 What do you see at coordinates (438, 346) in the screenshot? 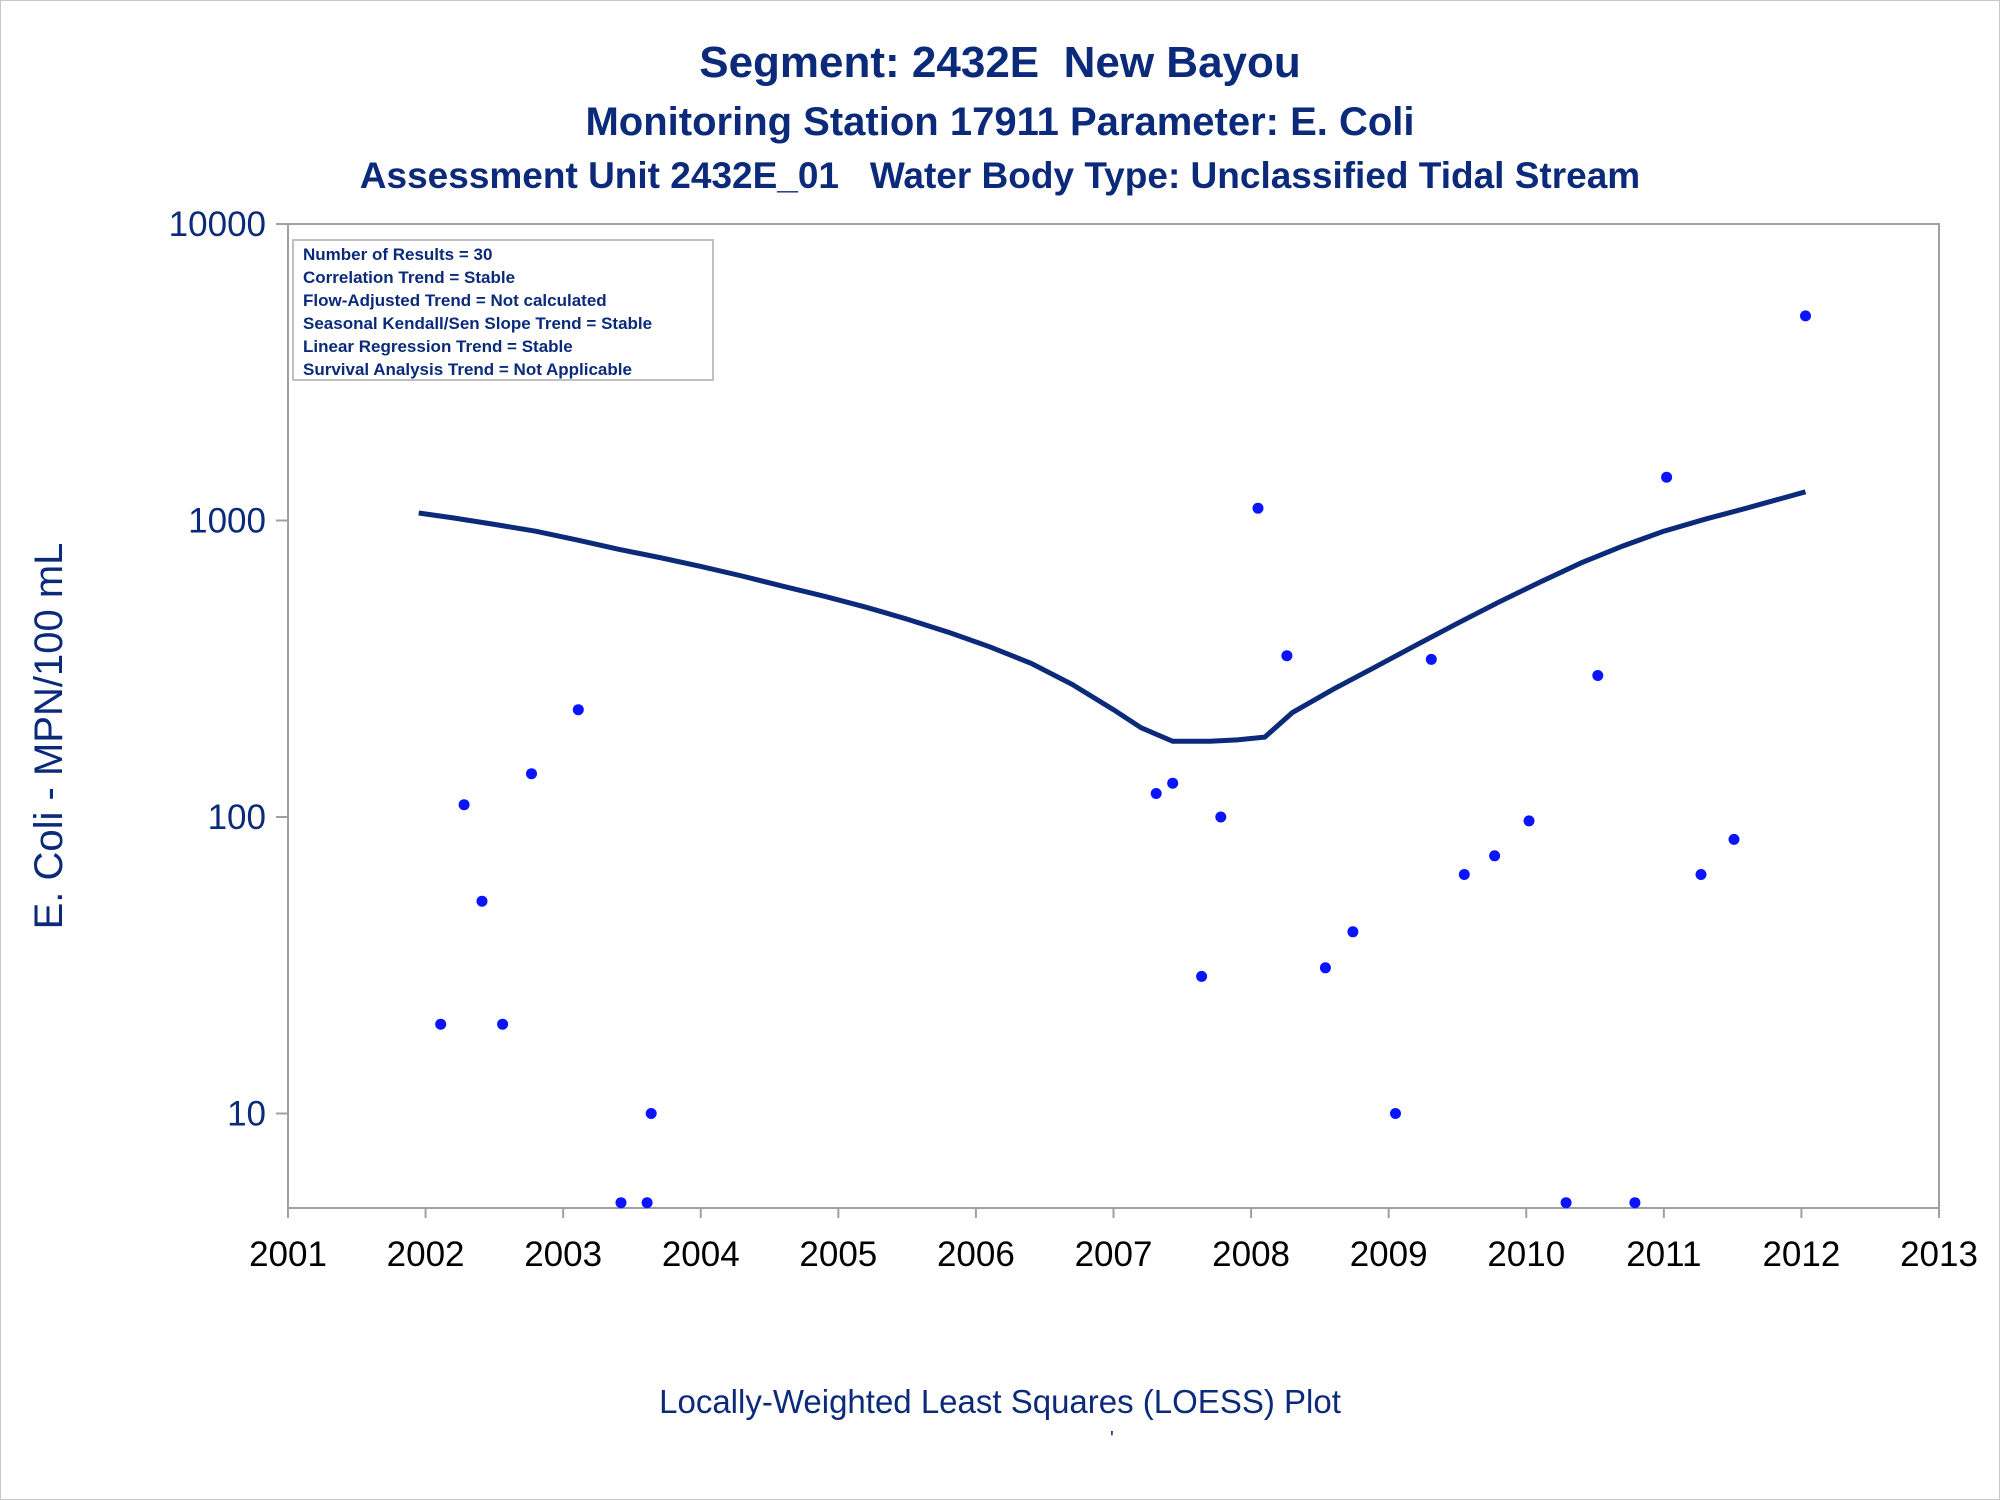
I see `stats-line: Linear Regression Trend = Stable` at bounding box center [438, 346].